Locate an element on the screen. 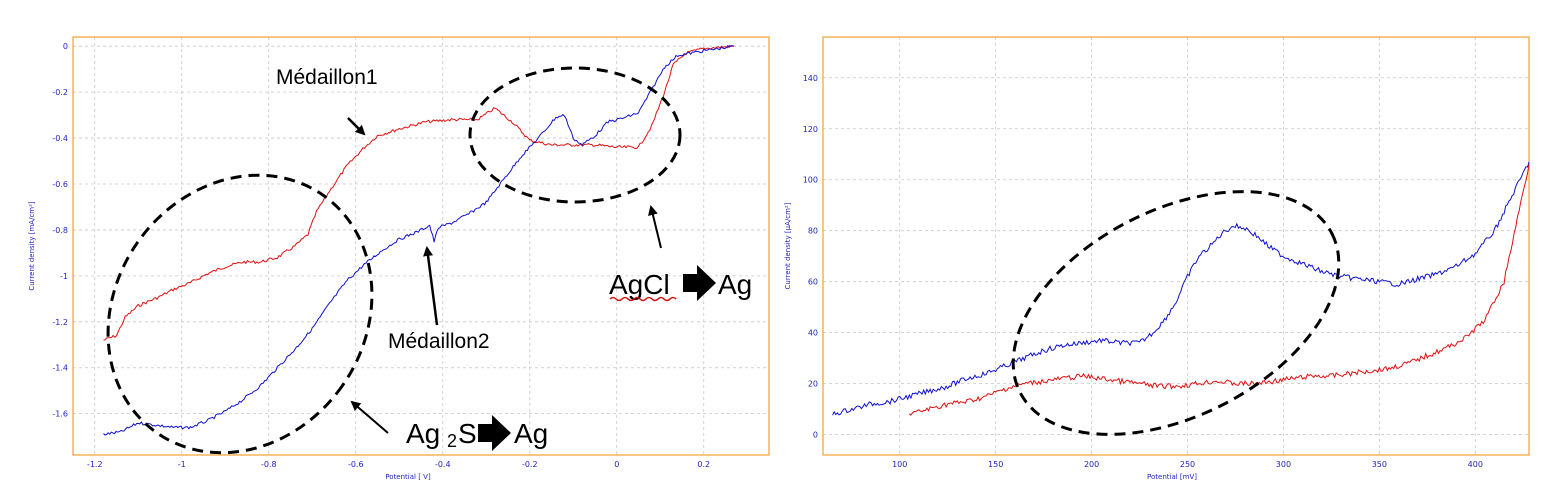 Image resolution: width=1559 pixels, height=491 pixels. chart-left-ylabel: Current density [mA/cm²] is located at coordinates (32, 246).